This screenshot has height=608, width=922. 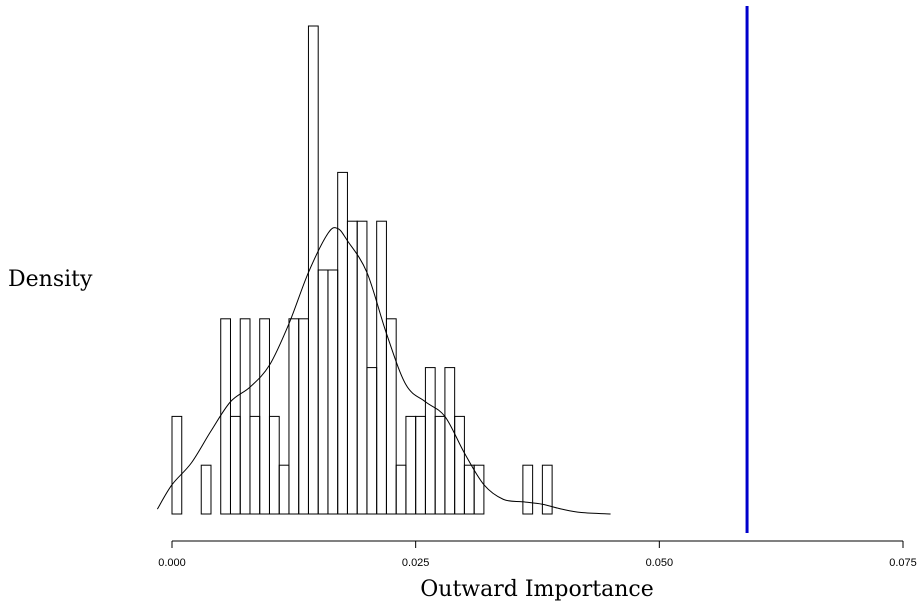 What do you see at coordinates (537, 554) in the screenshot?
I see `x-axis: 0.000 0.025 0.050 0.075` at bounding box center [537, 554].